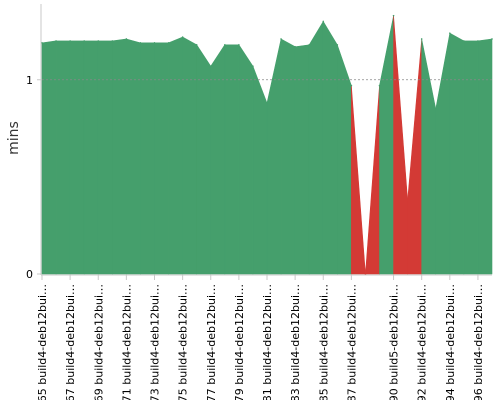 The height and width of the screenshot is (400, 500). Describe the element at coordinates (33, 177) in the screenshot. I see `y-tick-labels: 01` at that location.